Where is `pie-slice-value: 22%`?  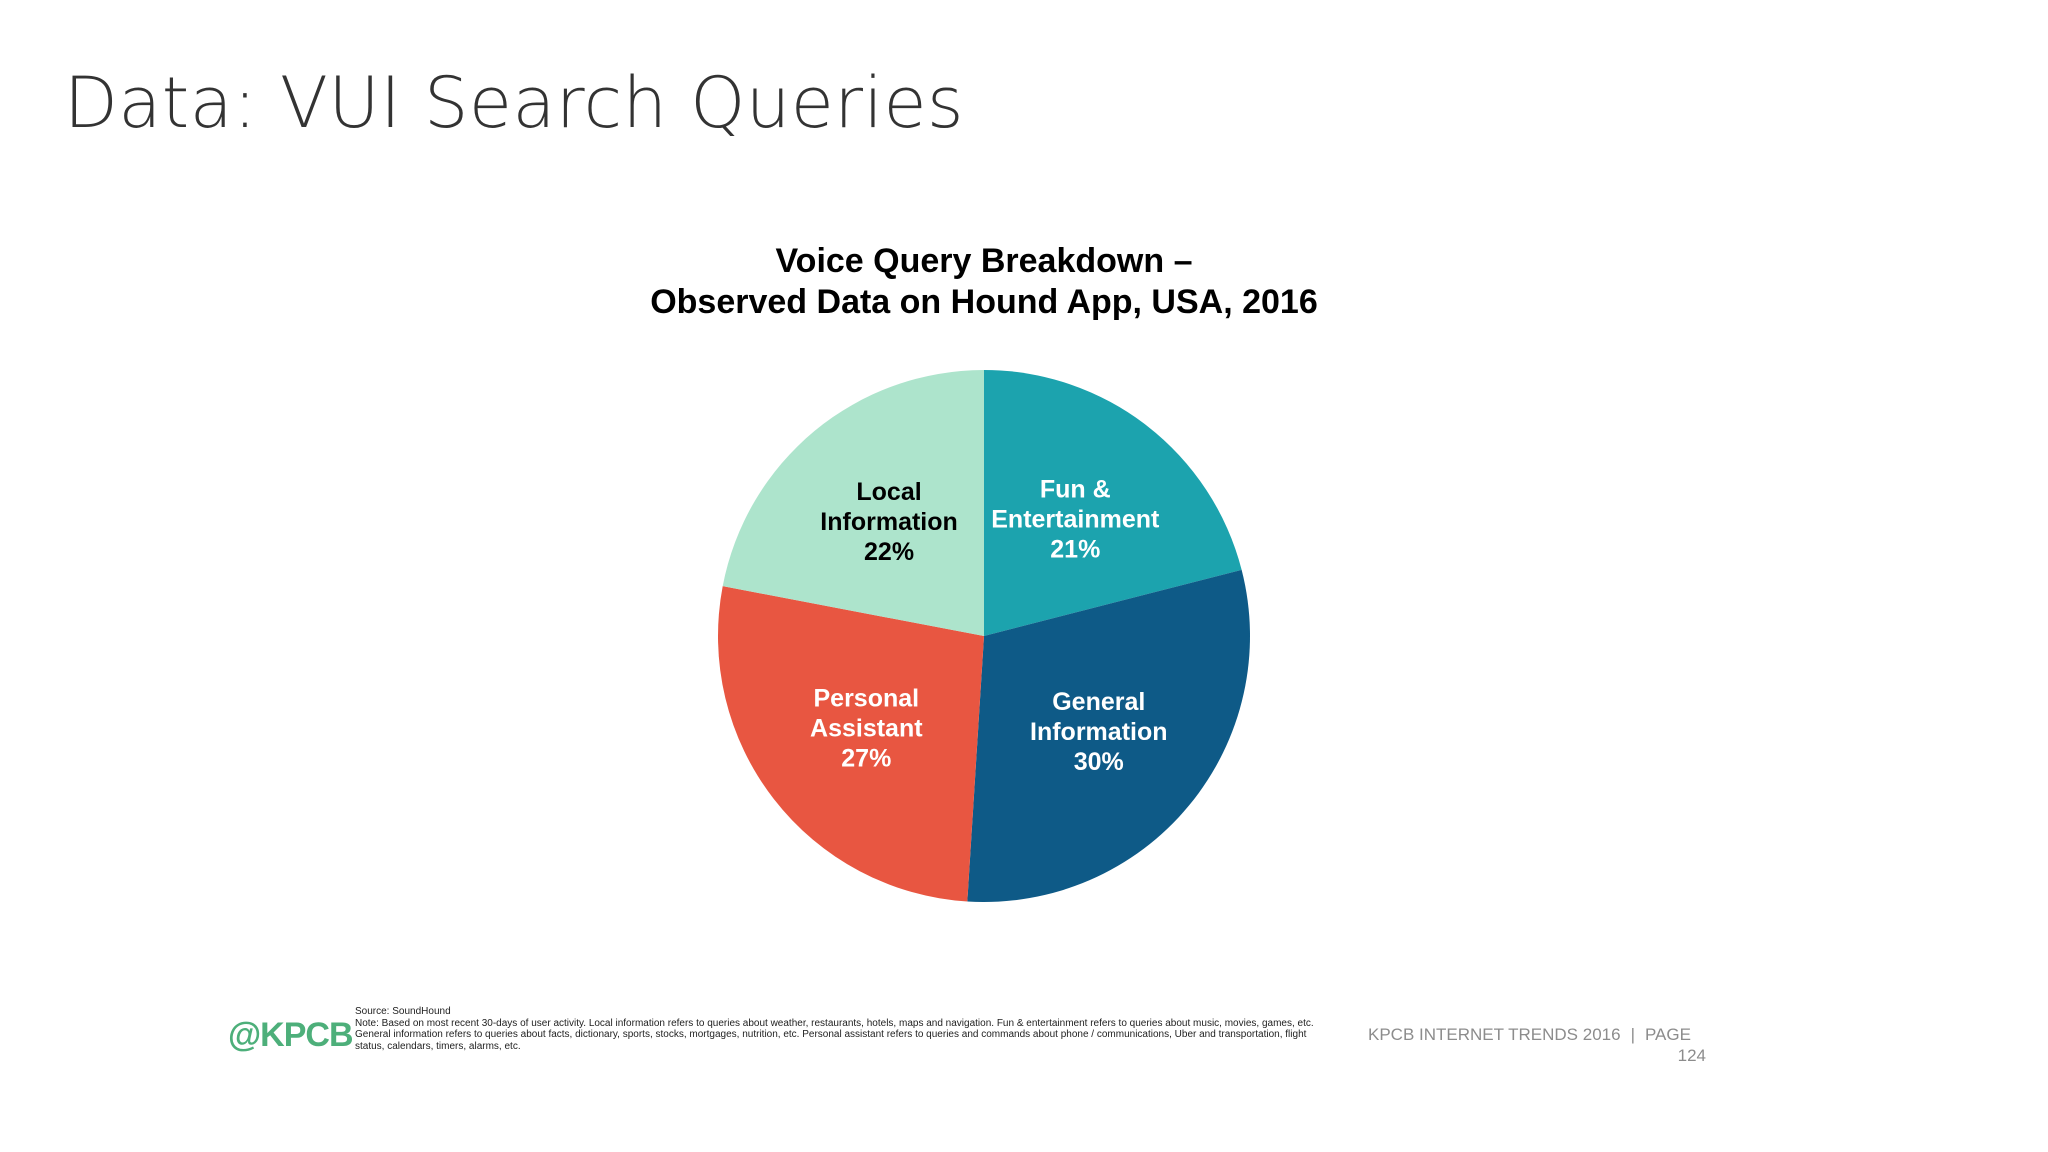 pie-slice-value: 22% is located at coordinates (889, 552).